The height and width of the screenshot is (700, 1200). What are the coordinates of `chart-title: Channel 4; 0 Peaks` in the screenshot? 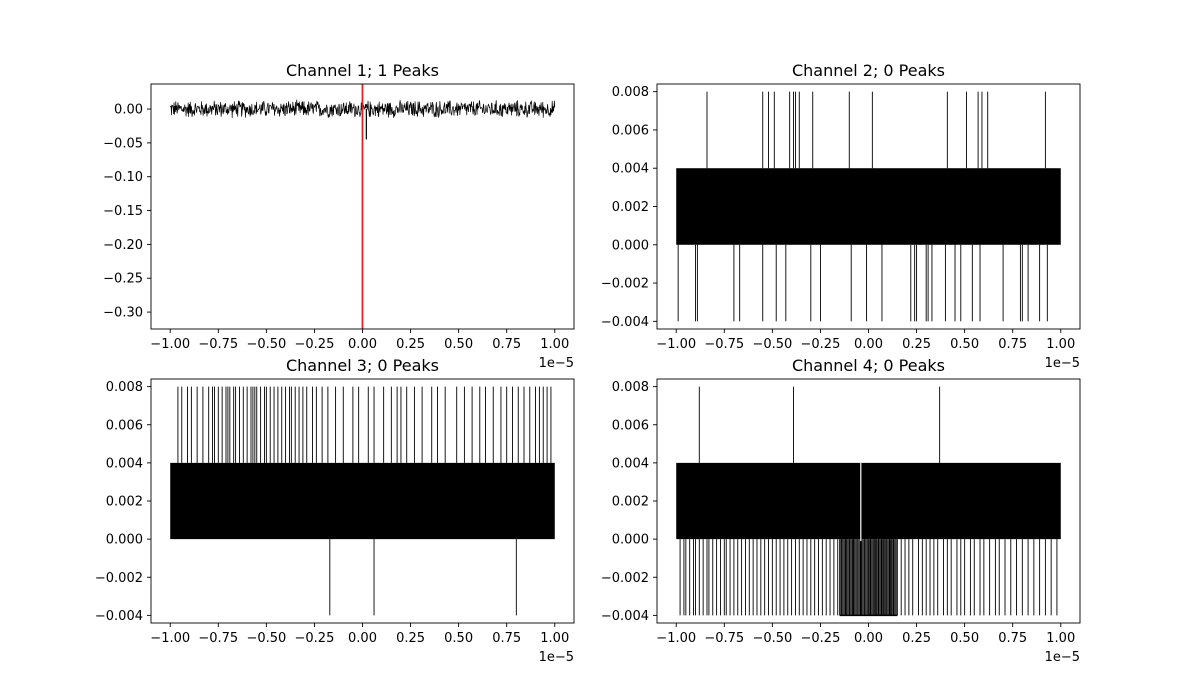 It's located at (868, 365).